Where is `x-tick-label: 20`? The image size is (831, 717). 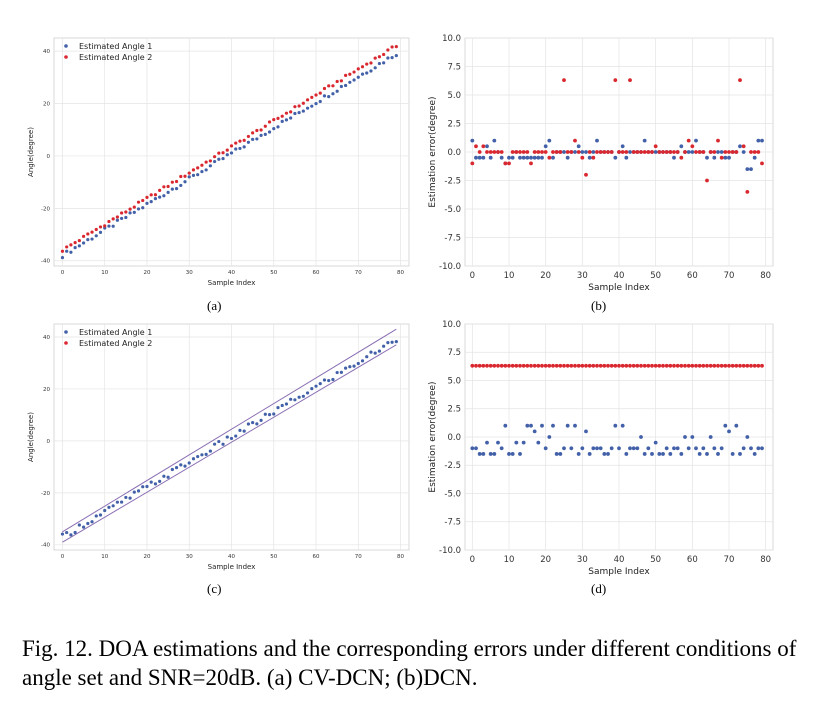 x-tick-label: 20 is located at coordinates (545, 276).